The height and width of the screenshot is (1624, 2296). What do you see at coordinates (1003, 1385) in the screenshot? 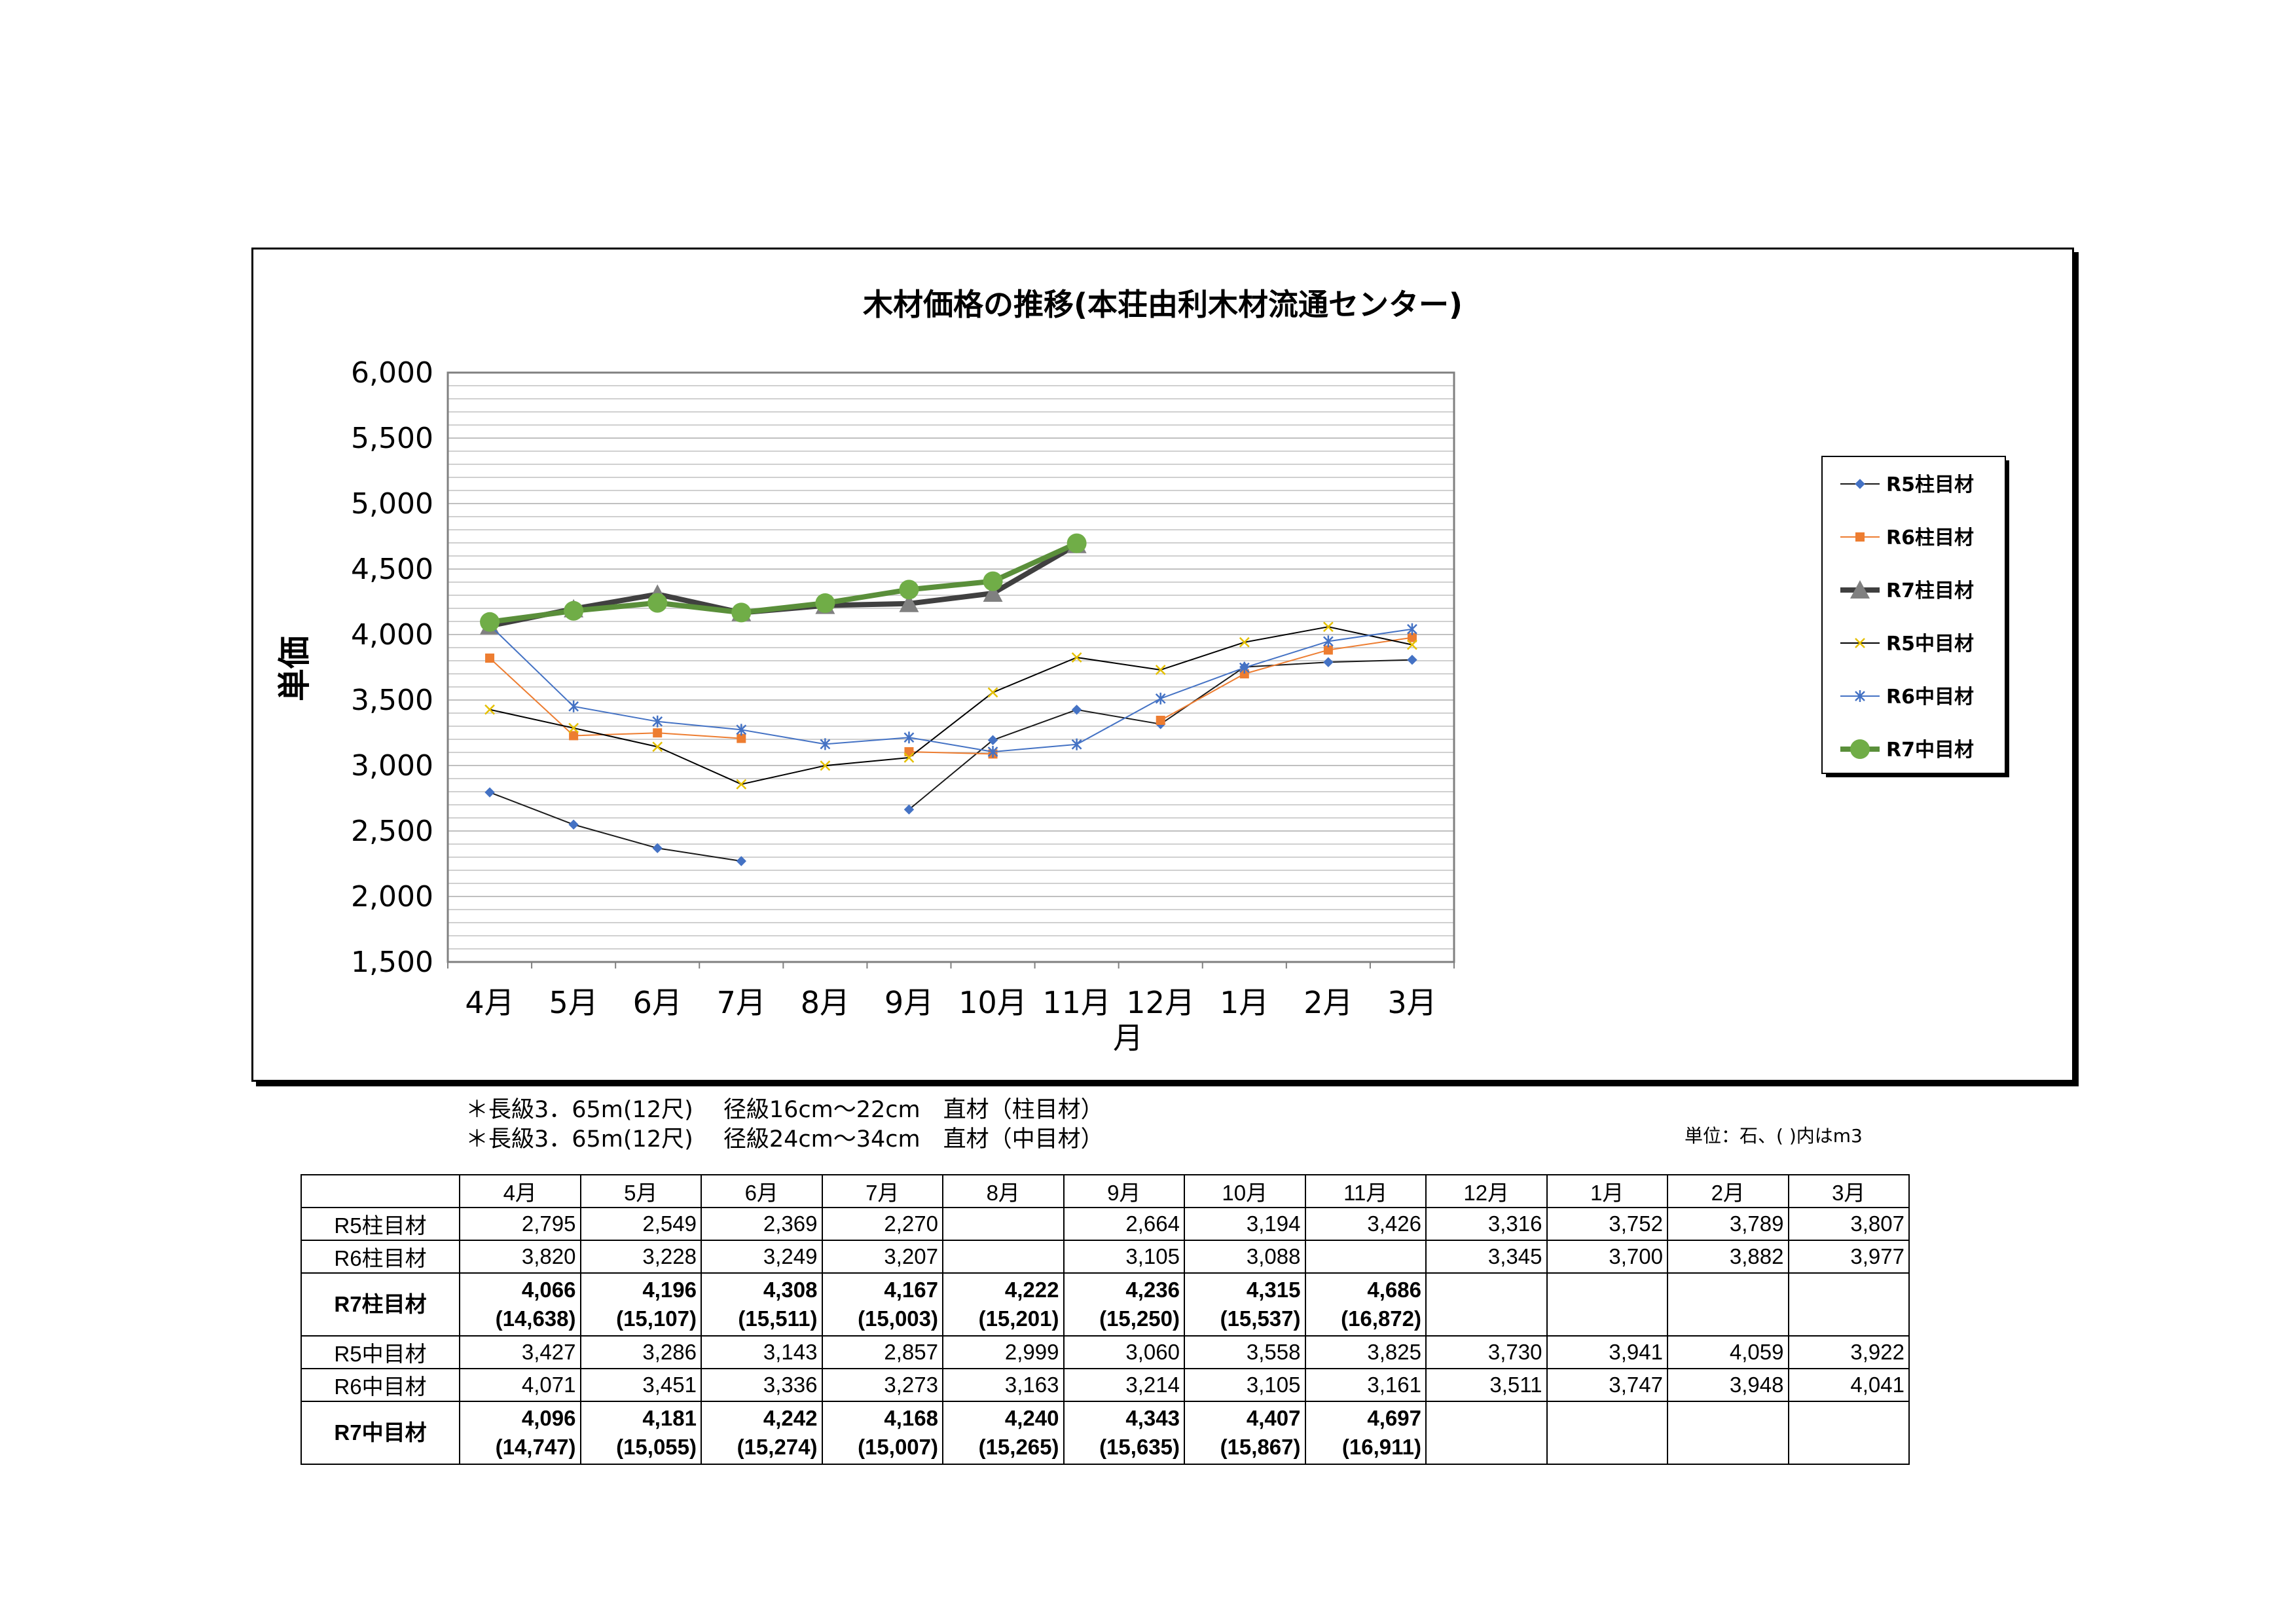
I see `table-cell: 3,163` at bounding box center [1003, 1385].